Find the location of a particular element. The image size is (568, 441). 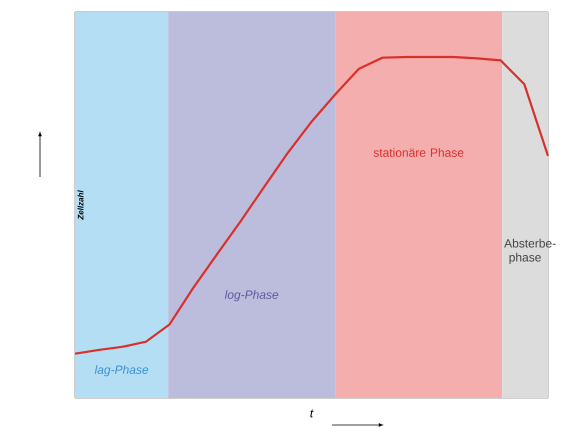

annotation: Absterbe-phase is located at coordinates (530, 251).